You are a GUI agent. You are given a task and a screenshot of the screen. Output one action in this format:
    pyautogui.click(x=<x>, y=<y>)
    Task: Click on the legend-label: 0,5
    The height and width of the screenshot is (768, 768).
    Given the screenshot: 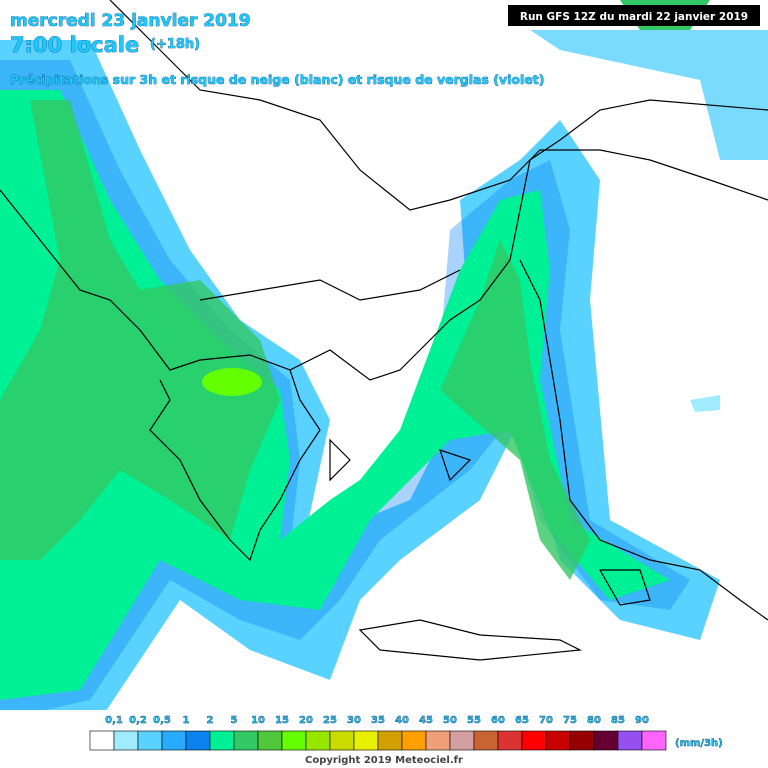 What is the action you would take?
    pyautogui.click(x=162, y=720)
    